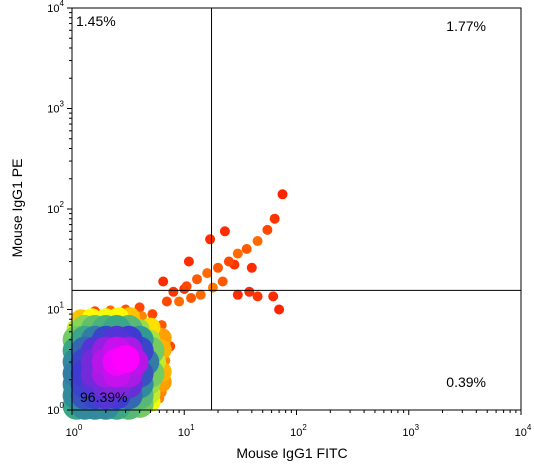 The image size is (534, 467). I want to click on quadrant-upper-right-label: 1.77%, so click(466, 26).